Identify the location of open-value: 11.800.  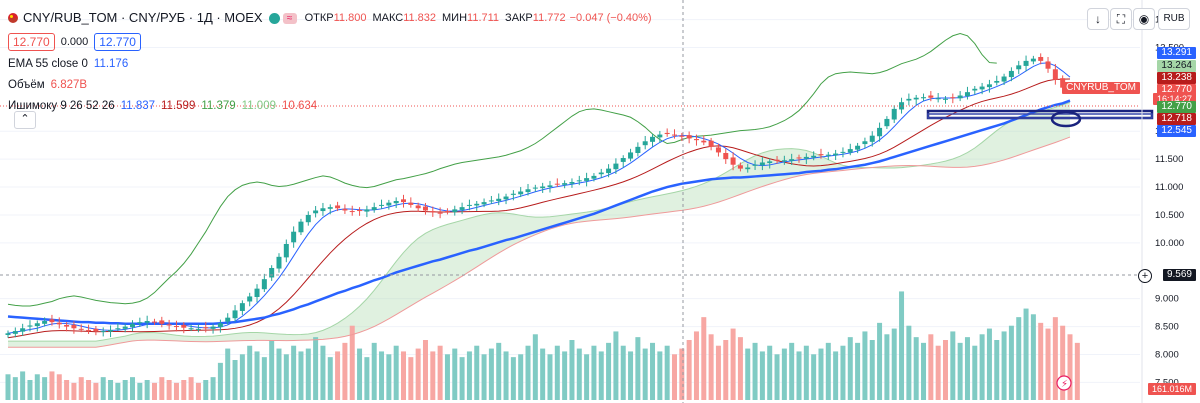
(350, 18).